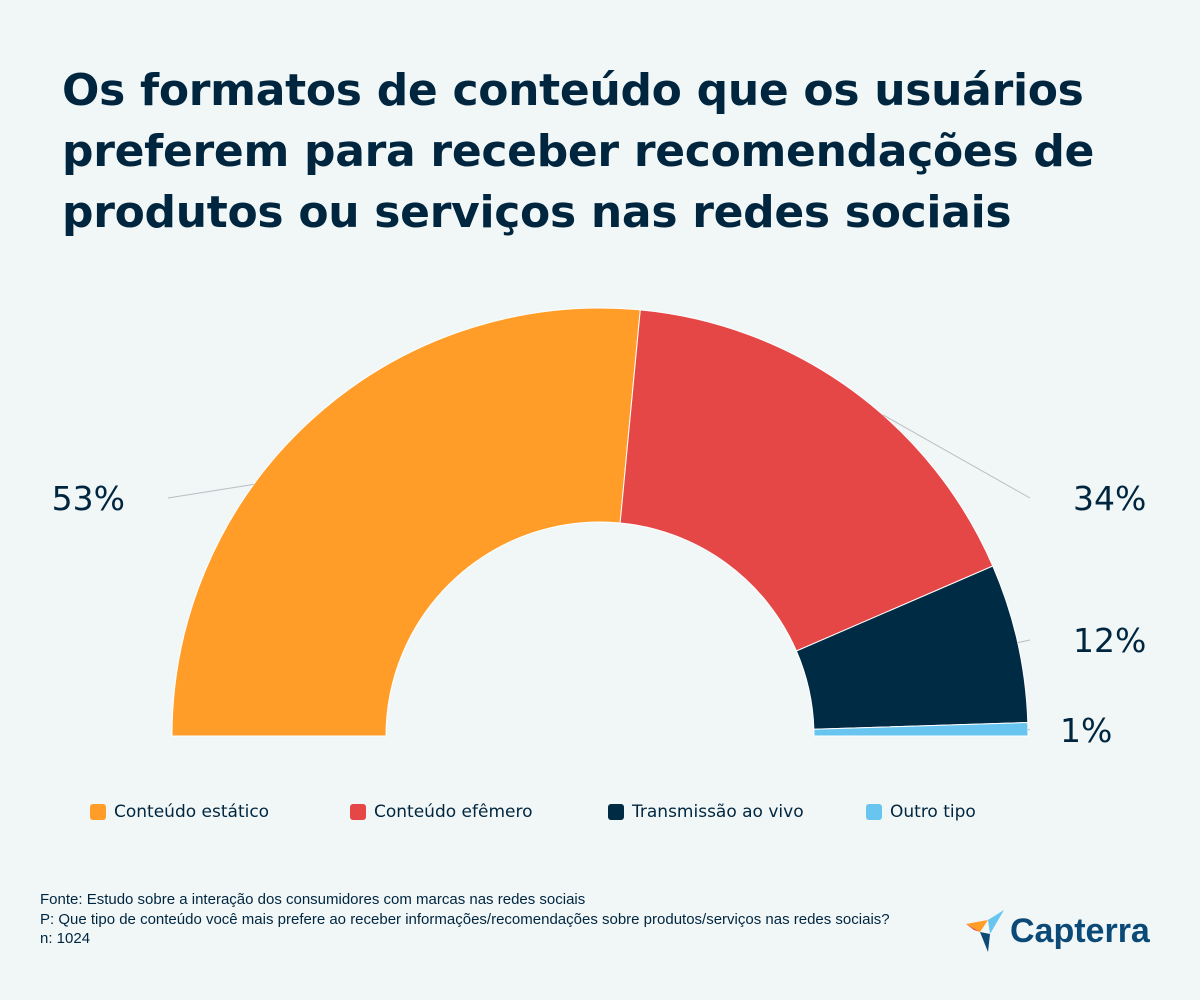  Describe the element at coordinates (1086, 730) in the screenshot. I see `data-label-3: 1%` at that location.